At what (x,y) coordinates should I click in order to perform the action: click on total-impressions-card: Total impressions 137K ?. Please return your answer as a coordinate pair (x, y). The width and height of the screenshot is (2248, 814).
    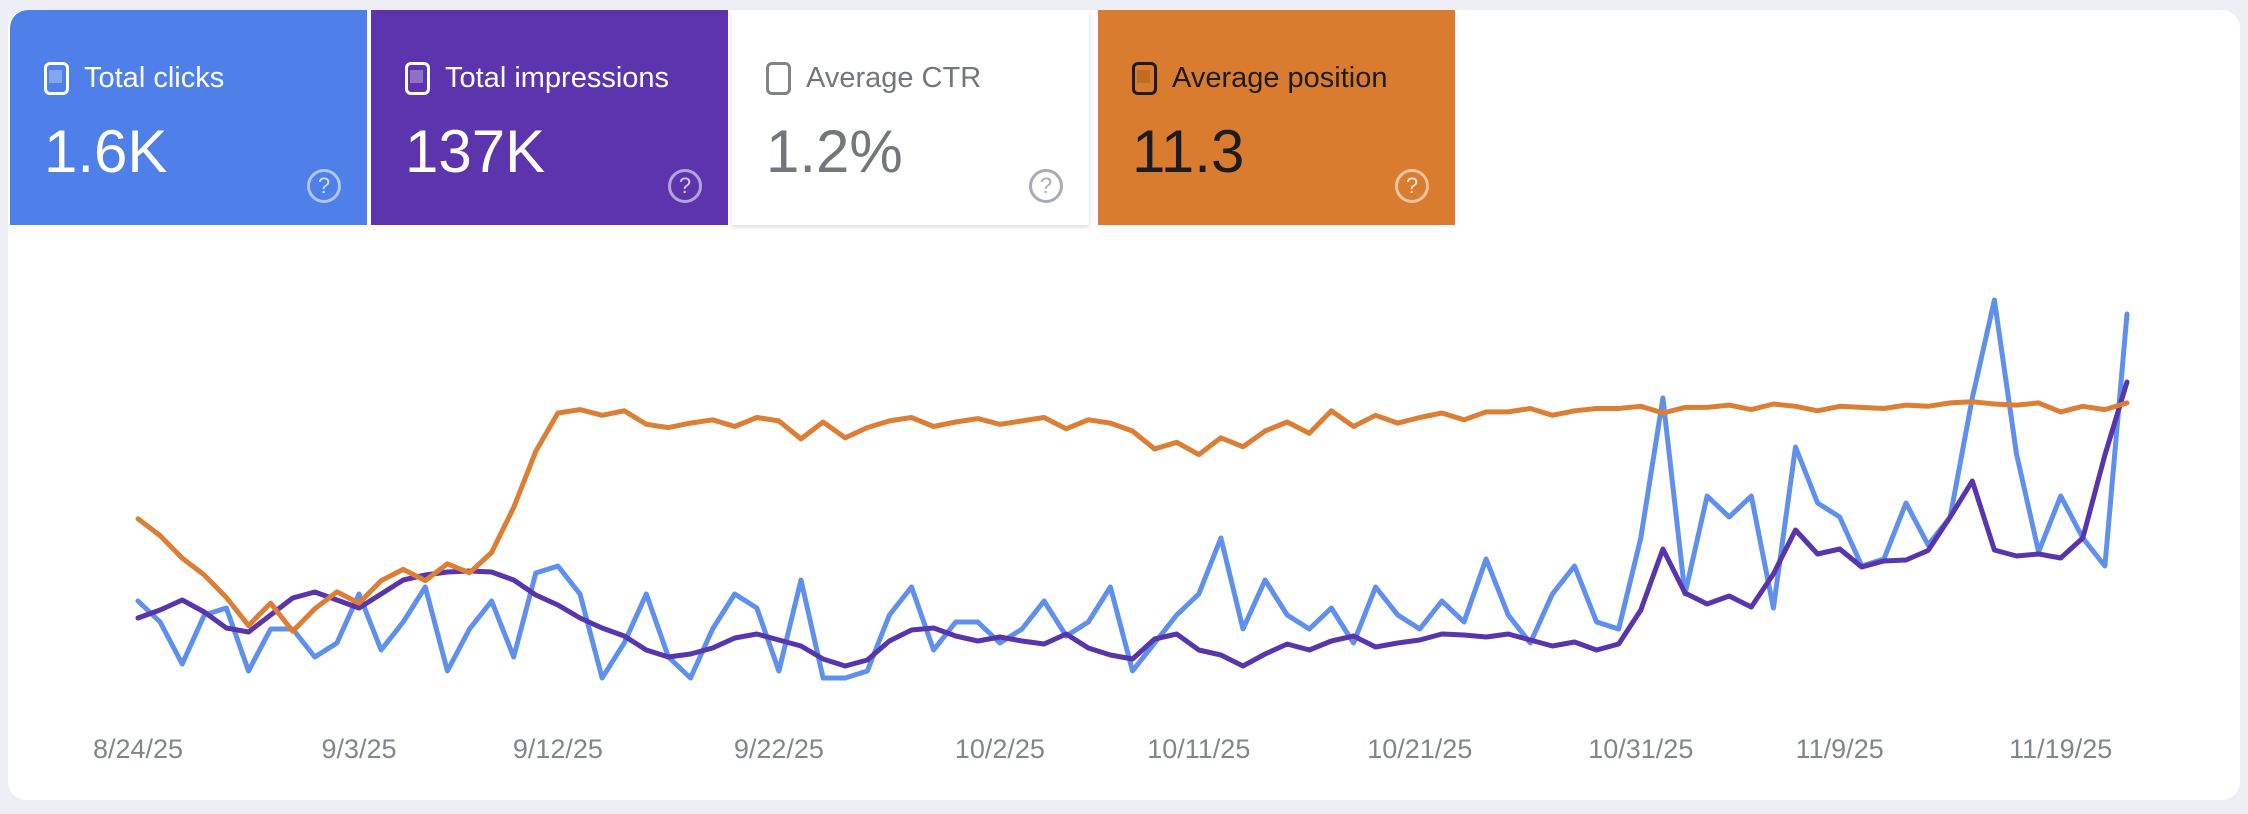
    Looking at the image, I should click on (549, 117).